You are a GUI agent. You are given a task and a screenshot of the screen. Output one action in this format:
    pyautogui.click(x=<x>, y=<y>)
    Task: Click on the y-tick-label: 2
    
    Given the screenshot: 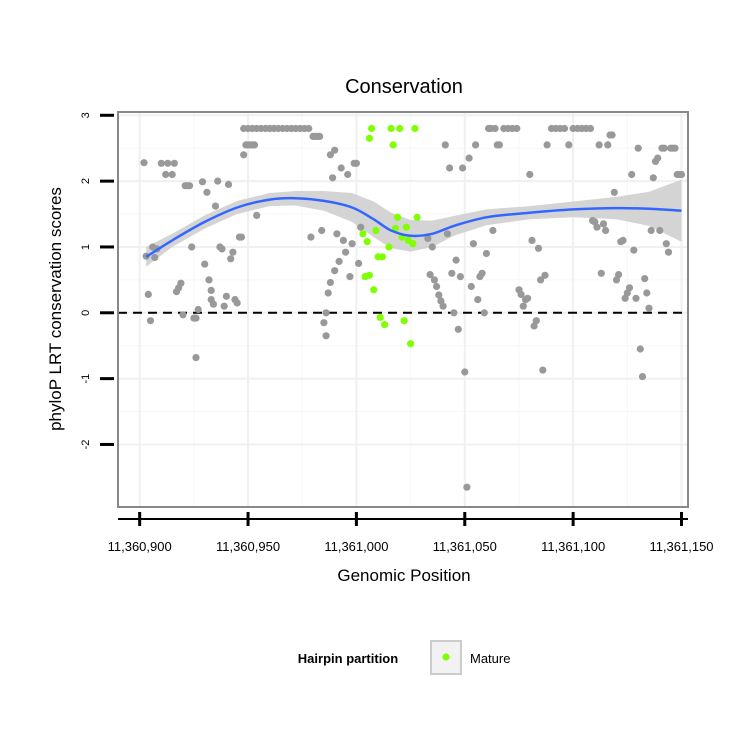 What is the action you would take?
    pyautogui.click(x=86, y=181)
    